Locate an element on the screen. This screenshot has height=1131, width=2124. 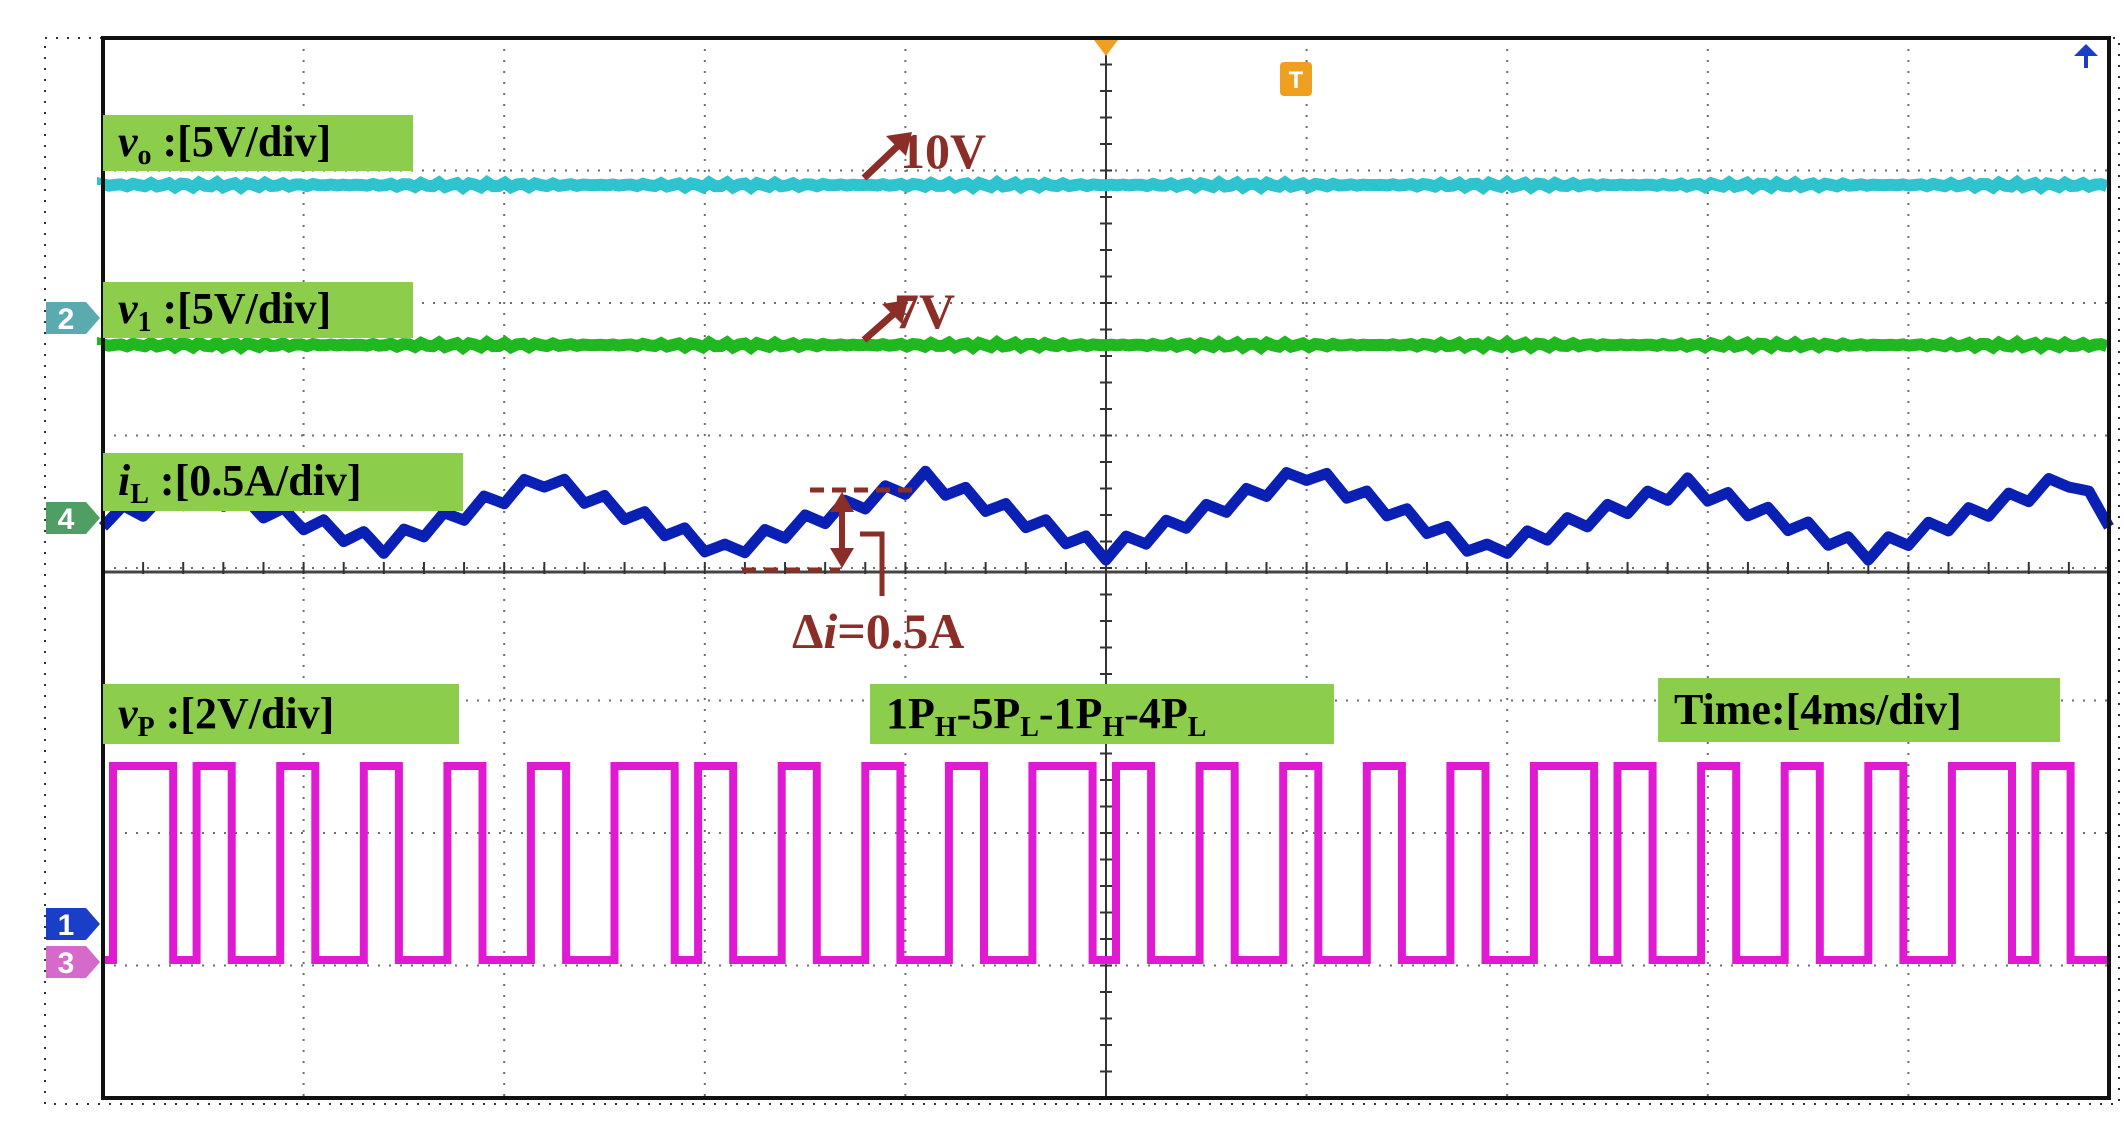
pattern-part-4: -4P is located at coordinates (1156, 713).